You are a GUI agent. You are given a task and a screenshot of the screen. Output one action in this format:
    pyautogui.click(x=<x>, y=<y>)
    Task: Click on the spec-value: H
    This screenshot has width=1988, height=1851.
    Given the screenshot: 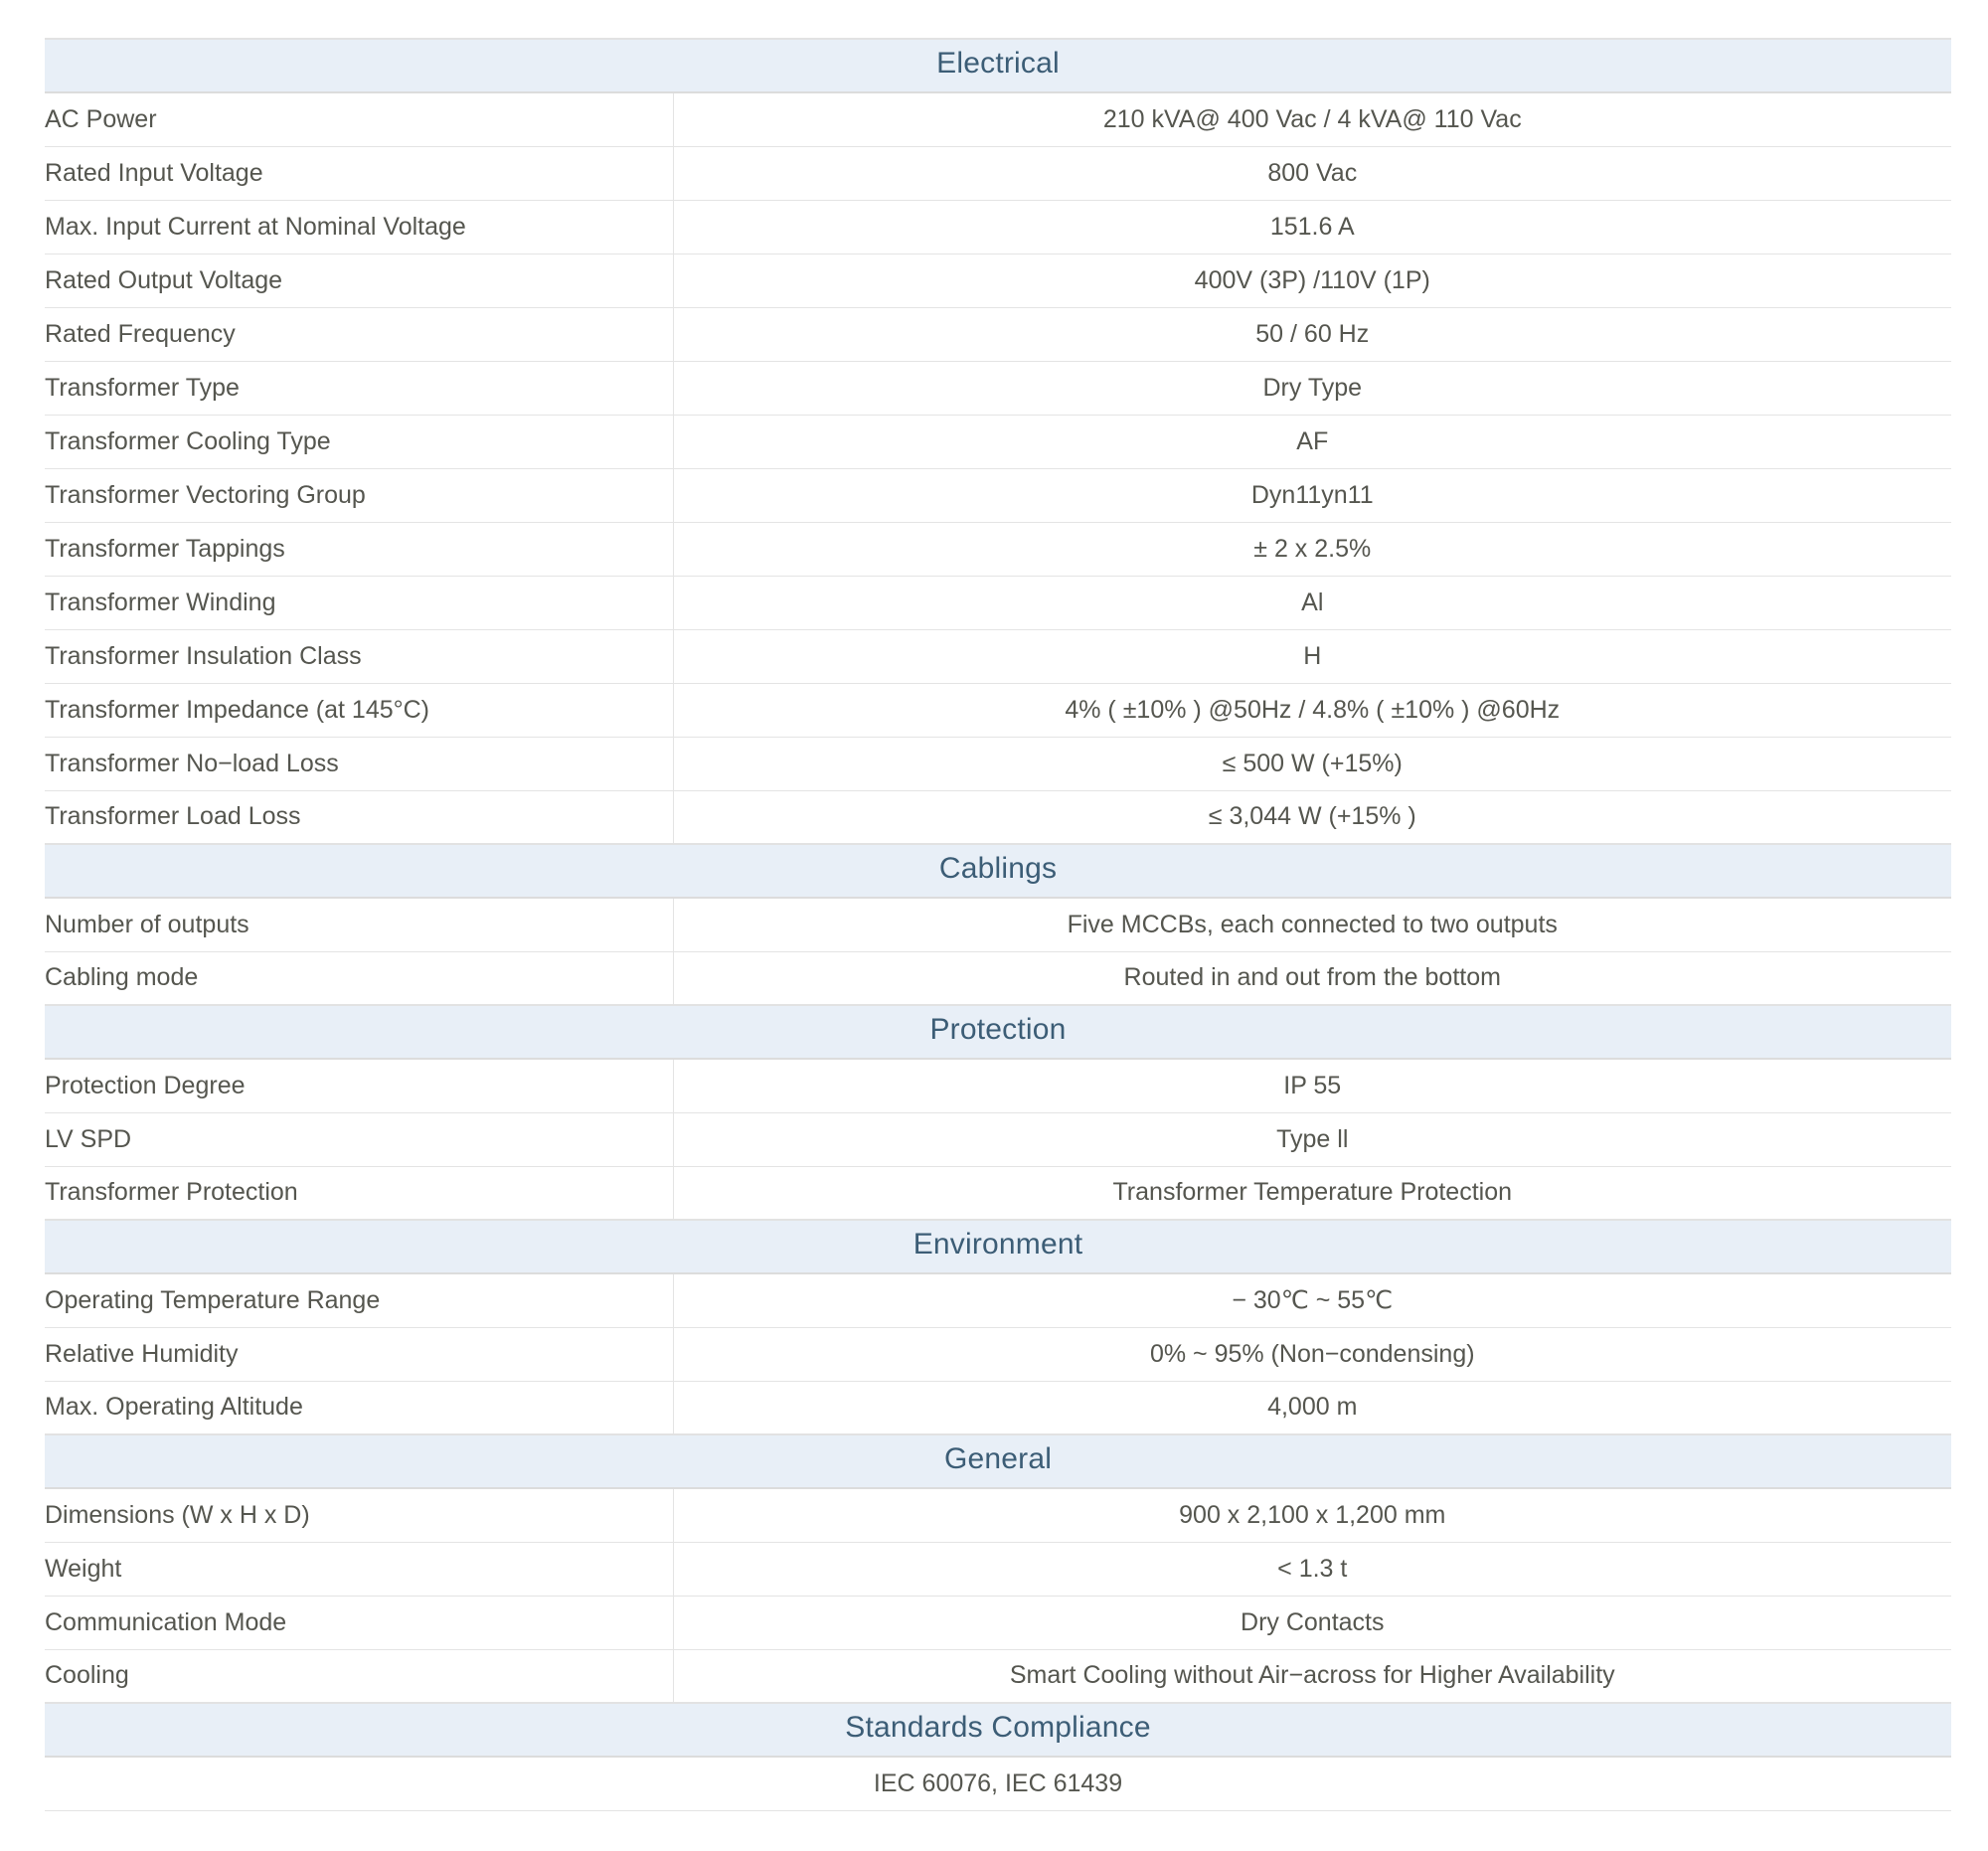 What is the action you would take?
    pyautogui.click(x=1312, y=656)
    